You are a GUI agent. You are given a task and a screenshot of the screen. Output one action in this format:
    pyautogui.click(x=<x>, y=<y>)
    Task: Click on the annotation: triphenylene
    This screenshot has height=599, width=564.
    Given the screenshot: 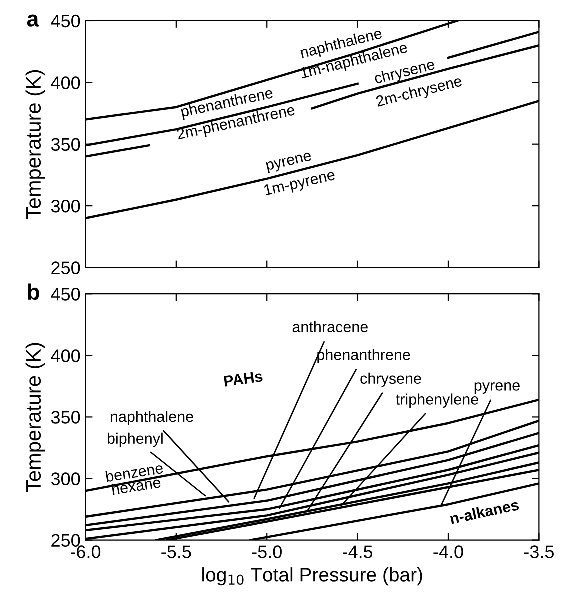 What is the action you would take?
    pyautogui.click(x=437, y=401)
    